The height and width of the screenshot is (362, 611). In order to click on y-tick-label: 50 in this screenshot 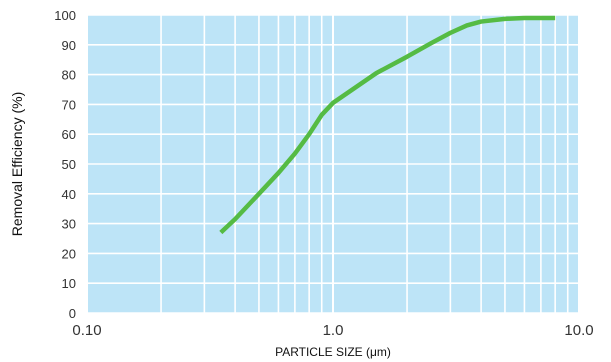, I will do `click(69, 164)`.